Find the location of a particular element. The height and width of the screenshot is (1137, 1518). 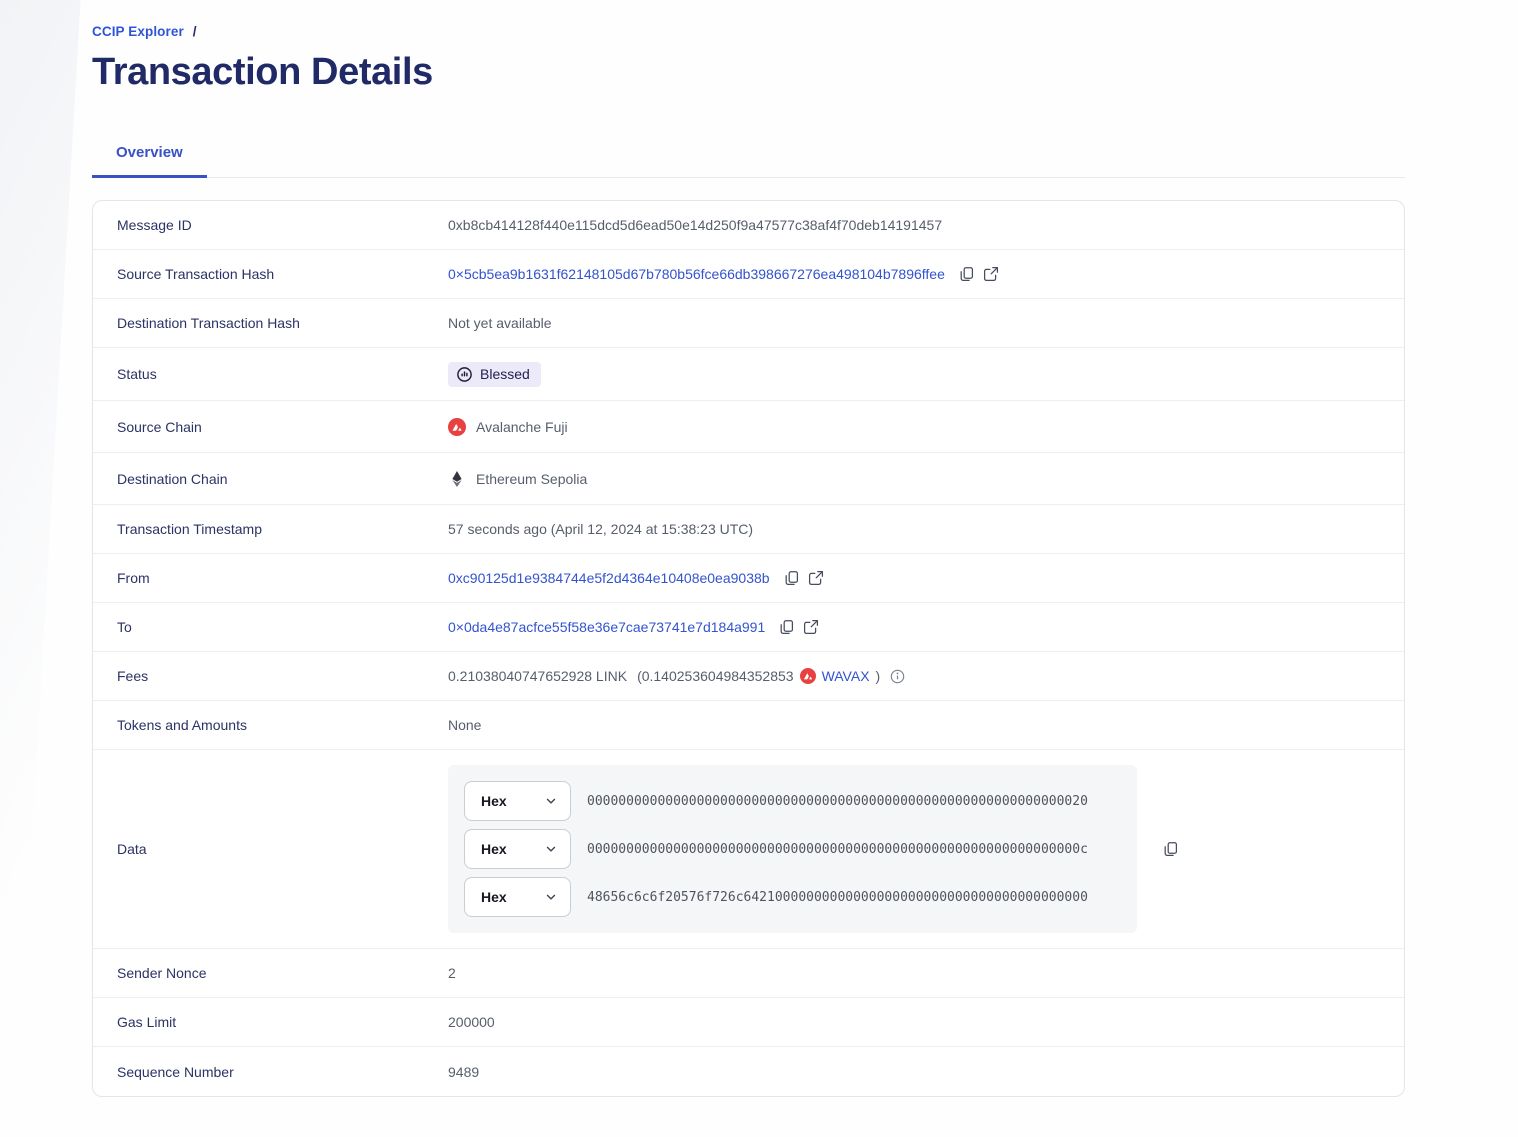

source-chain-value: Avalanche Fuji is located at coordinates (508, 426).